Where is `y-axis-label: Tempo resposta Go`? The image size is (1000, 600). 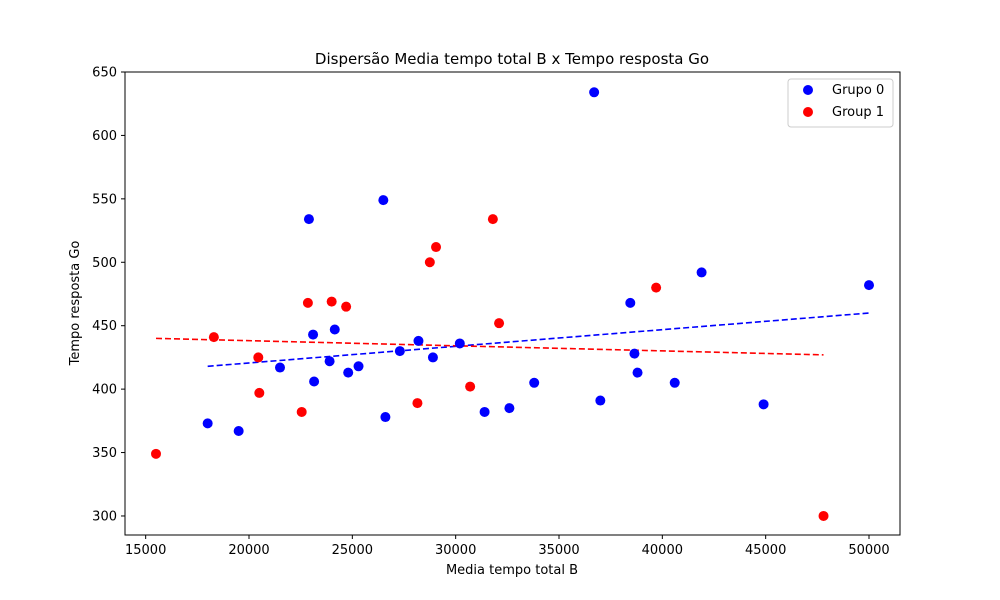
y-axis-label: Tempo resposta Go is located at coordinates (75, 304).